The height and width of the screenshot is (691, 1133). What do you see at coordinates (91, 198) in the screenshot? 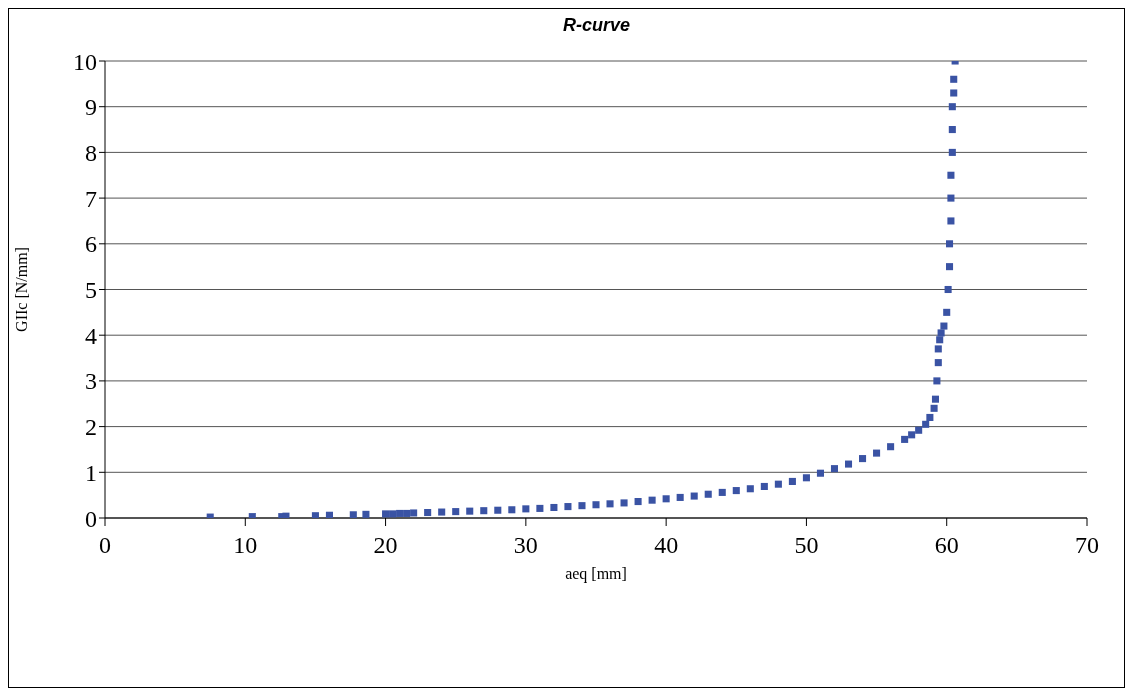
I see `y-tick-label: 7` at bounding box center [91, 198].